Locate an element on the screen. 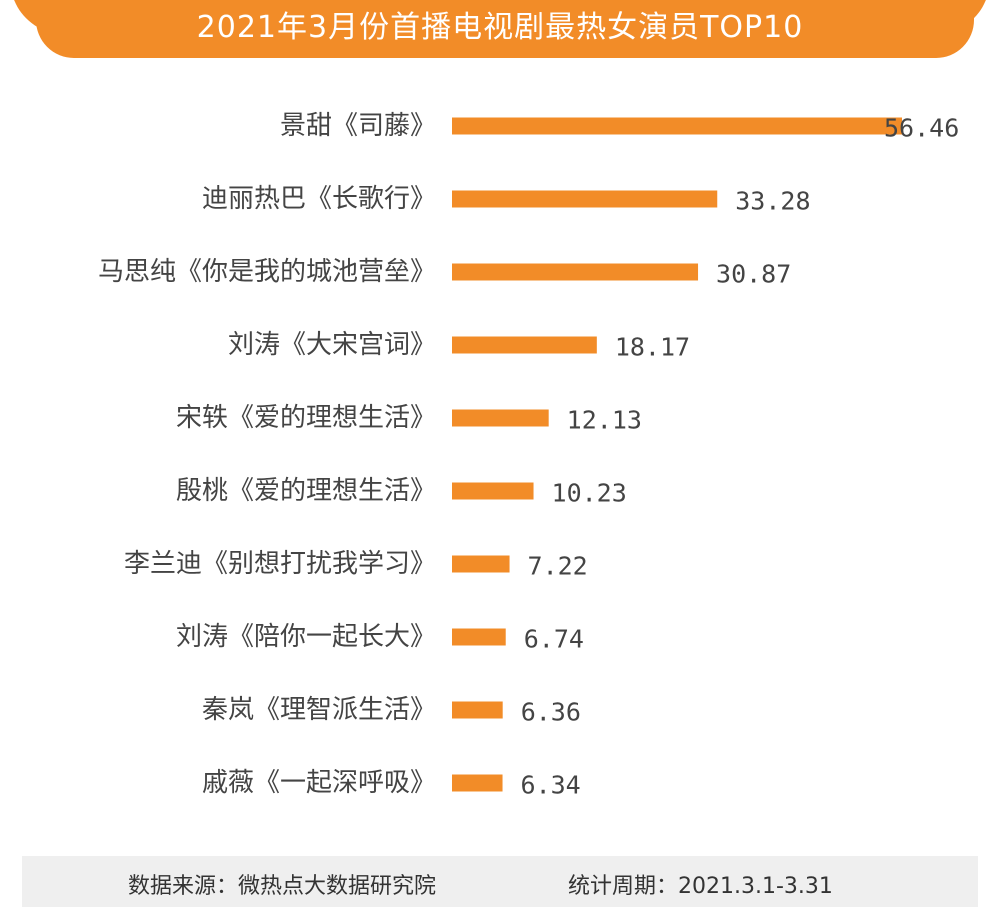  value-label: 12.13 is located at coordinates (604, 420).